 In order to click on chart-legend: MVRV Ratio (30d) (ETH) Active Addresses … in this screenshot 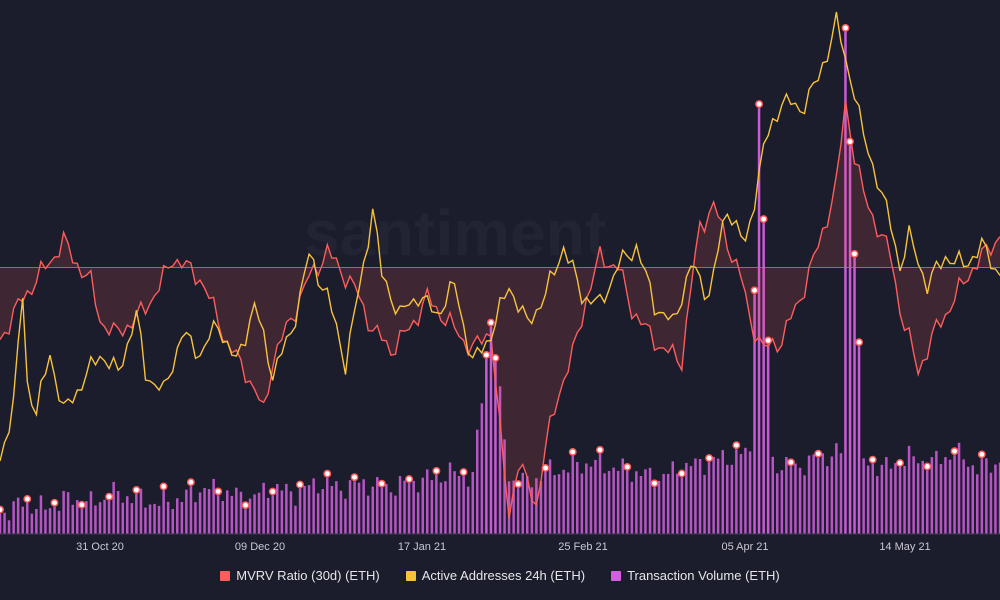, I will do `click(500, 575)`.